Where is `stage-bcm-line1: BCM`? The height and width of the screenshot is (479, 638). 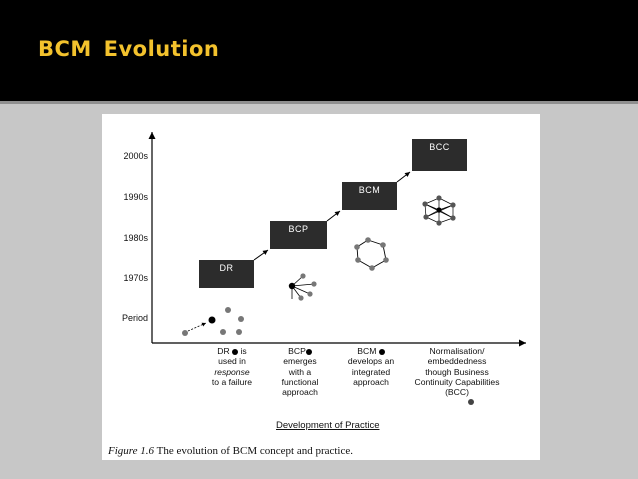 stage-bcm-line1: BCM is located at coordinates (367, 351).